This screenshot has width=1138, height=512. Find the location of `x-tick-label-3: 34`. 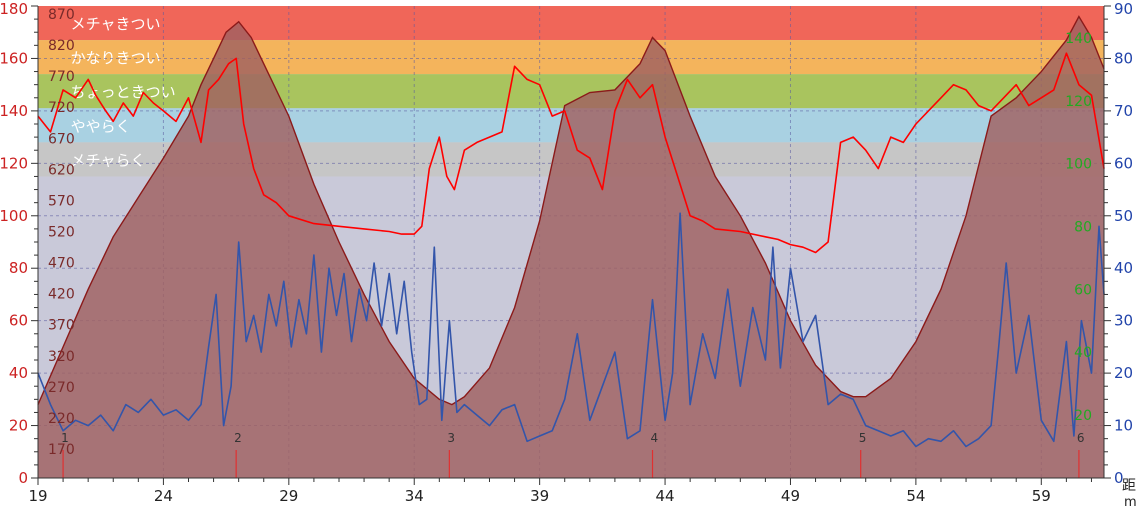

x-tick-label-3: 34 is located at coordinates (414, 496).